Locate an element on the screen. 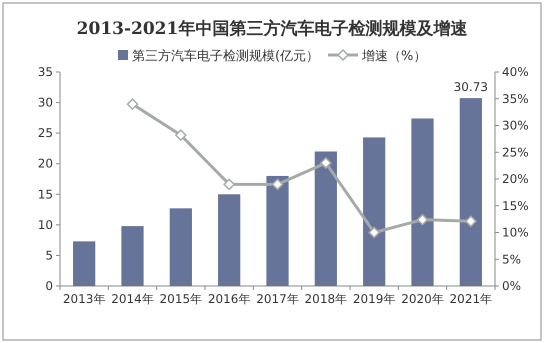 This screenshot has height=343, width=544. y-tick-label: 25 is located at coordinates (45, 133).